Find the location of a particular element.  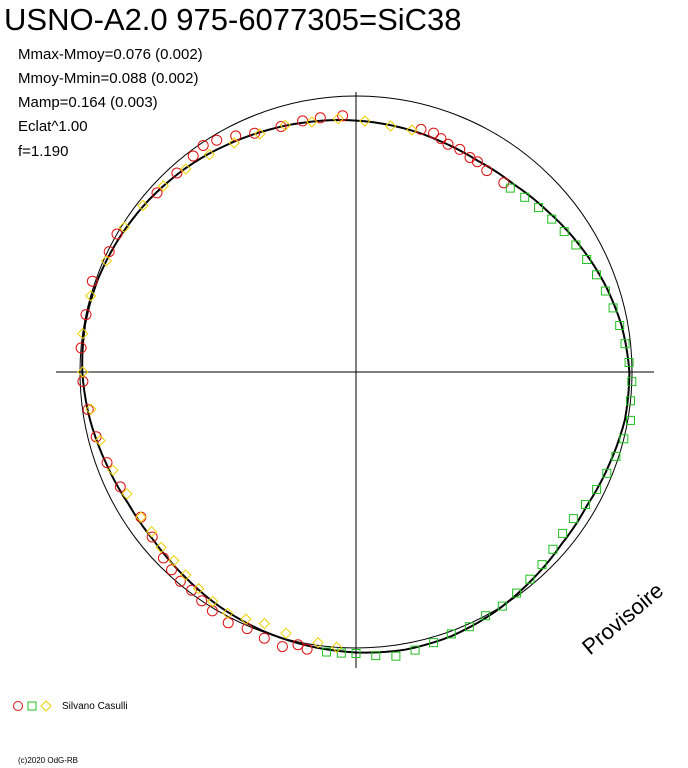

copyright-notice: (c)2020 OdG-RB is located at coordinates (48, 760).